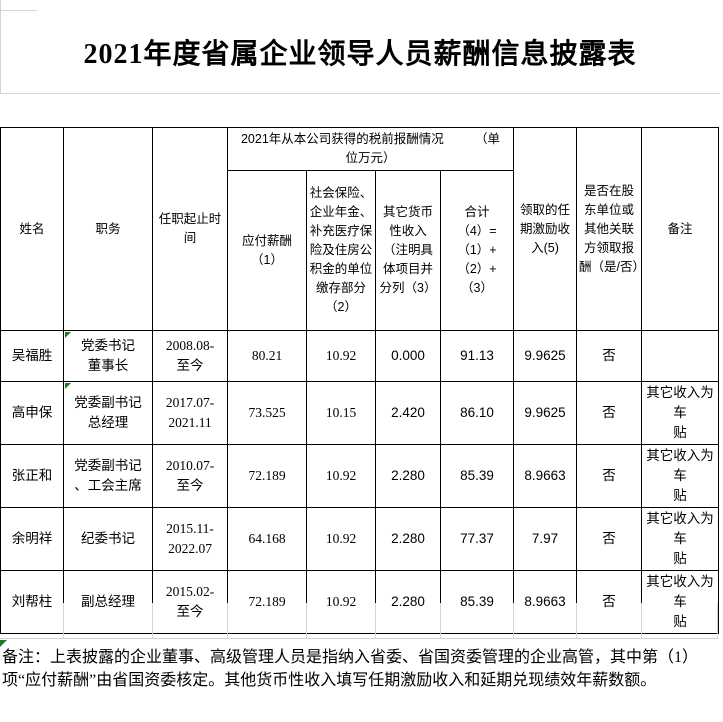 This screenshot has height=722, width=723. What do you see at coordinates (360, 93) in the screenshot?
I see `gridline-title-bottom` at bounding box center [360, 93].